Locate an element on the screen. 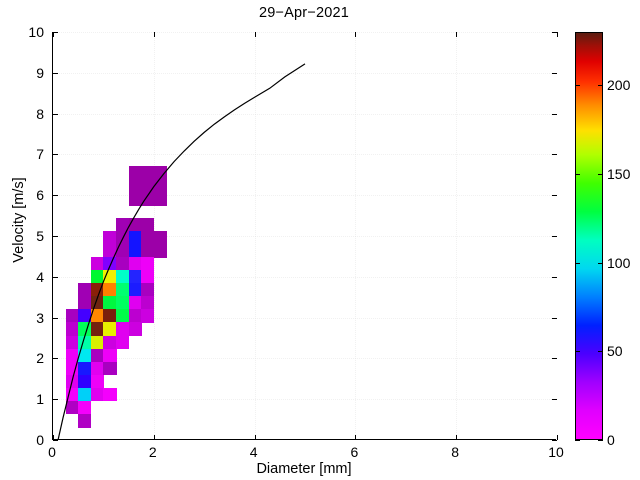 The width and height of the screenshot is (640, 480). y-tick-label: 3 is located at coordinates (40, 317).